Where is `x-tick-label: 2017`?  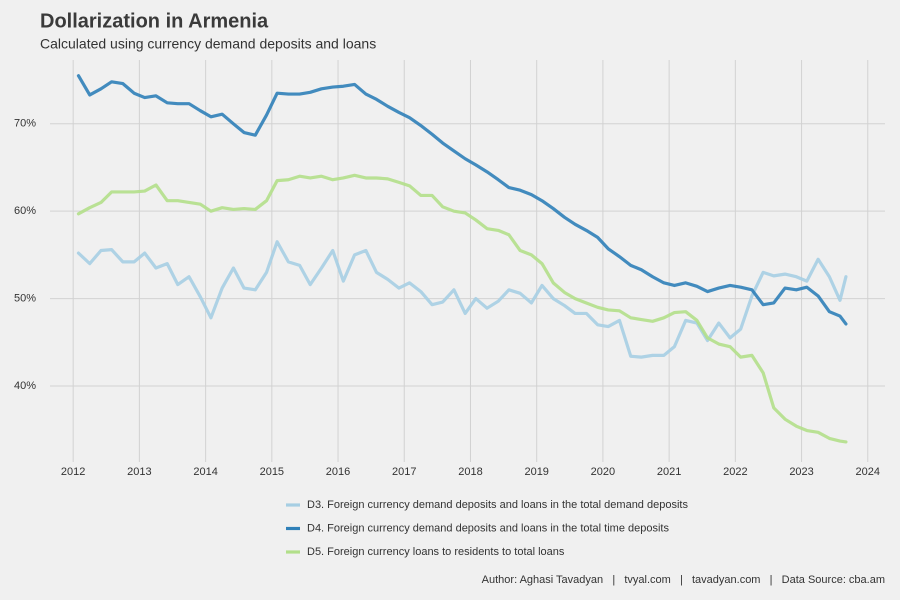
x-tick-label: 2017 is located at coordinates (404, 472).